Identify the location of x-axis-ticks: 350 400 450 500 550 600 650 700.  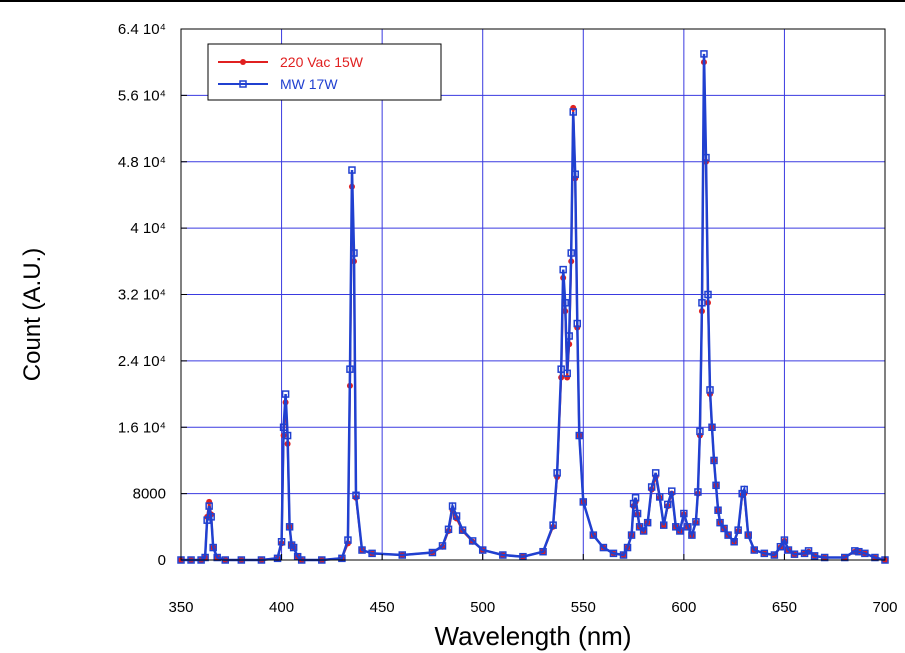
(533, 585).